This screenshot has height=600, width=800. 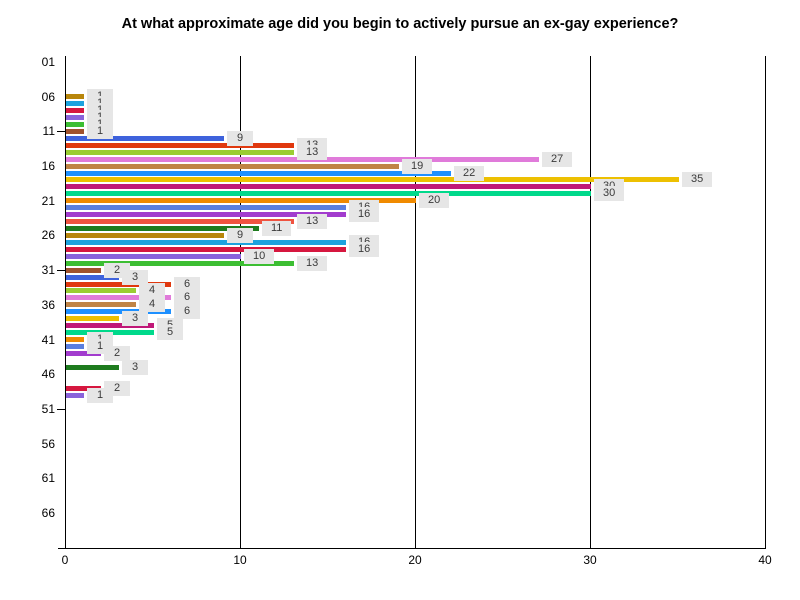 What do you see at coordinates (240, 560) in the screenshot?
I see `x-tick-label: 10` at bounding box center [240, 560].